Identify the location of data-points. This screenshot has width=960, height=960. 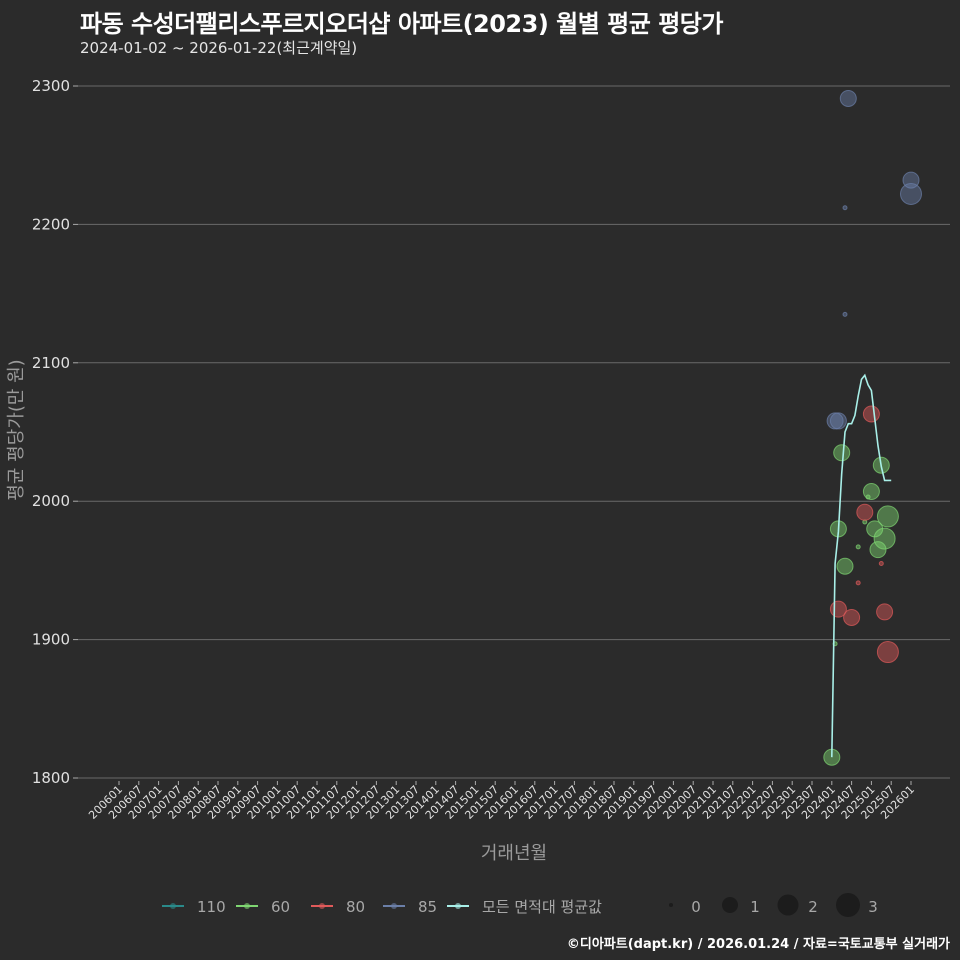
(872, 427).